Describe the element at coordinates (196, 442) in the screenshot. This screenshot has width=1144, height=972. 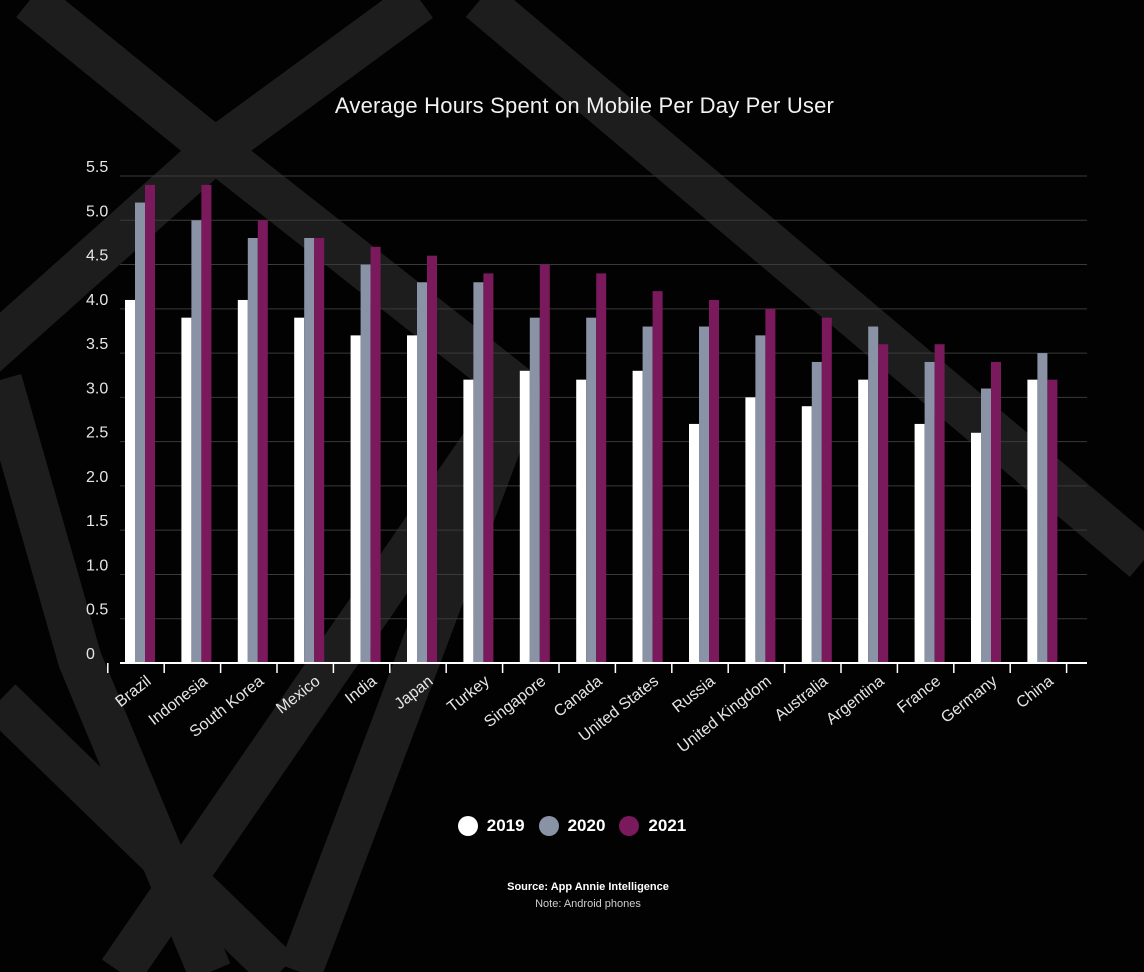
I see `bar-2020-indonesia` at that location.